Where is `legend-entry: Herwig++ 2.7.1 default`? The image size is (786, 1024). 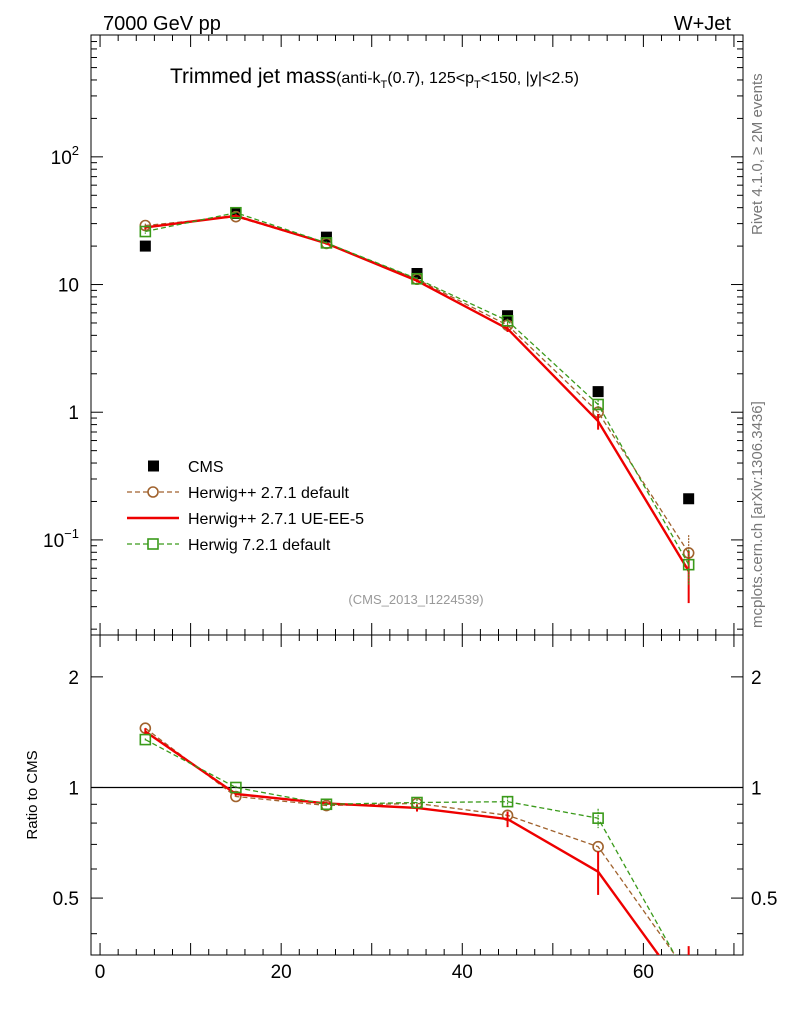
legend-entry: Herwig++ 2.7.1 default is located at coordinates (238, 493).